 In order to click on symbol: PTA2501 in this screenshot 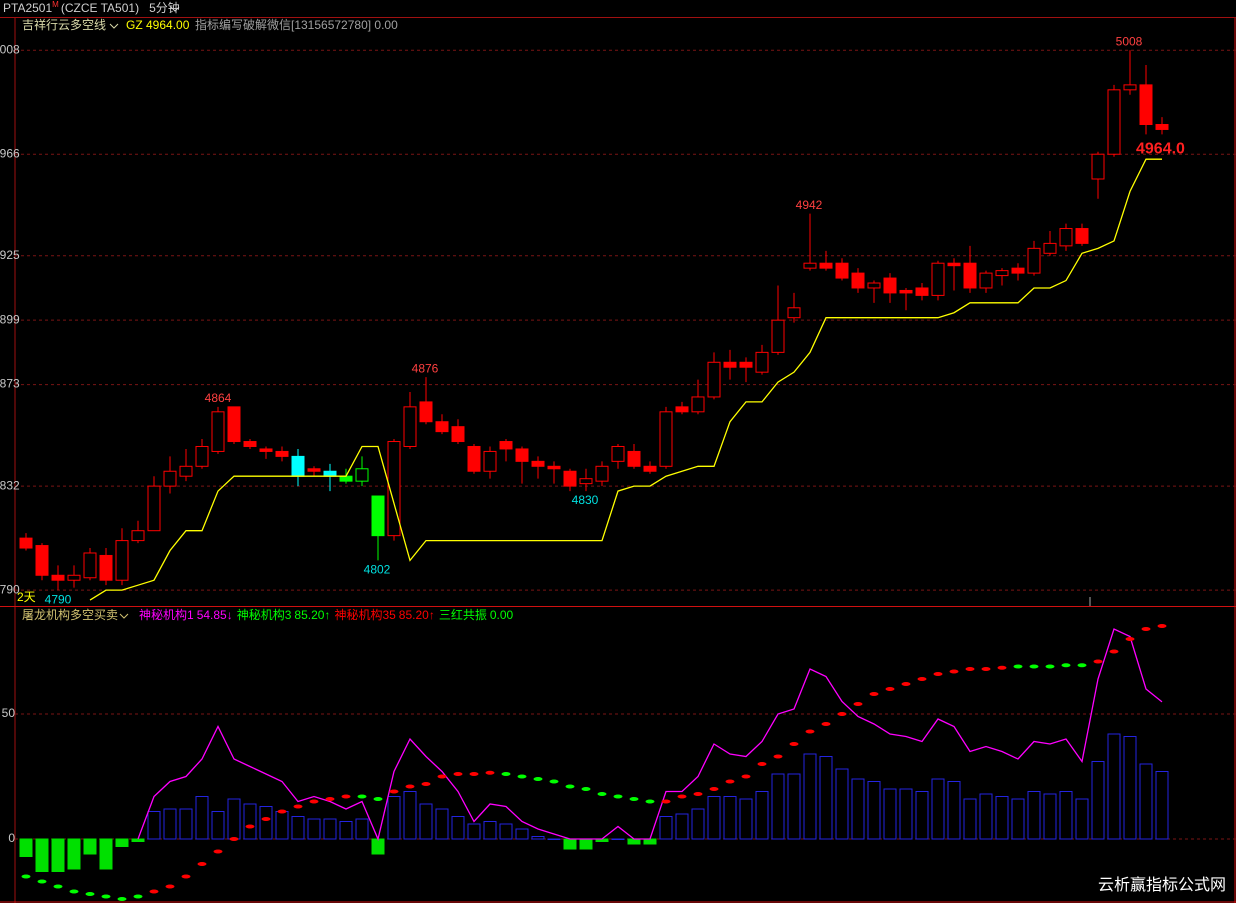, I will do `click(27, 8)`.